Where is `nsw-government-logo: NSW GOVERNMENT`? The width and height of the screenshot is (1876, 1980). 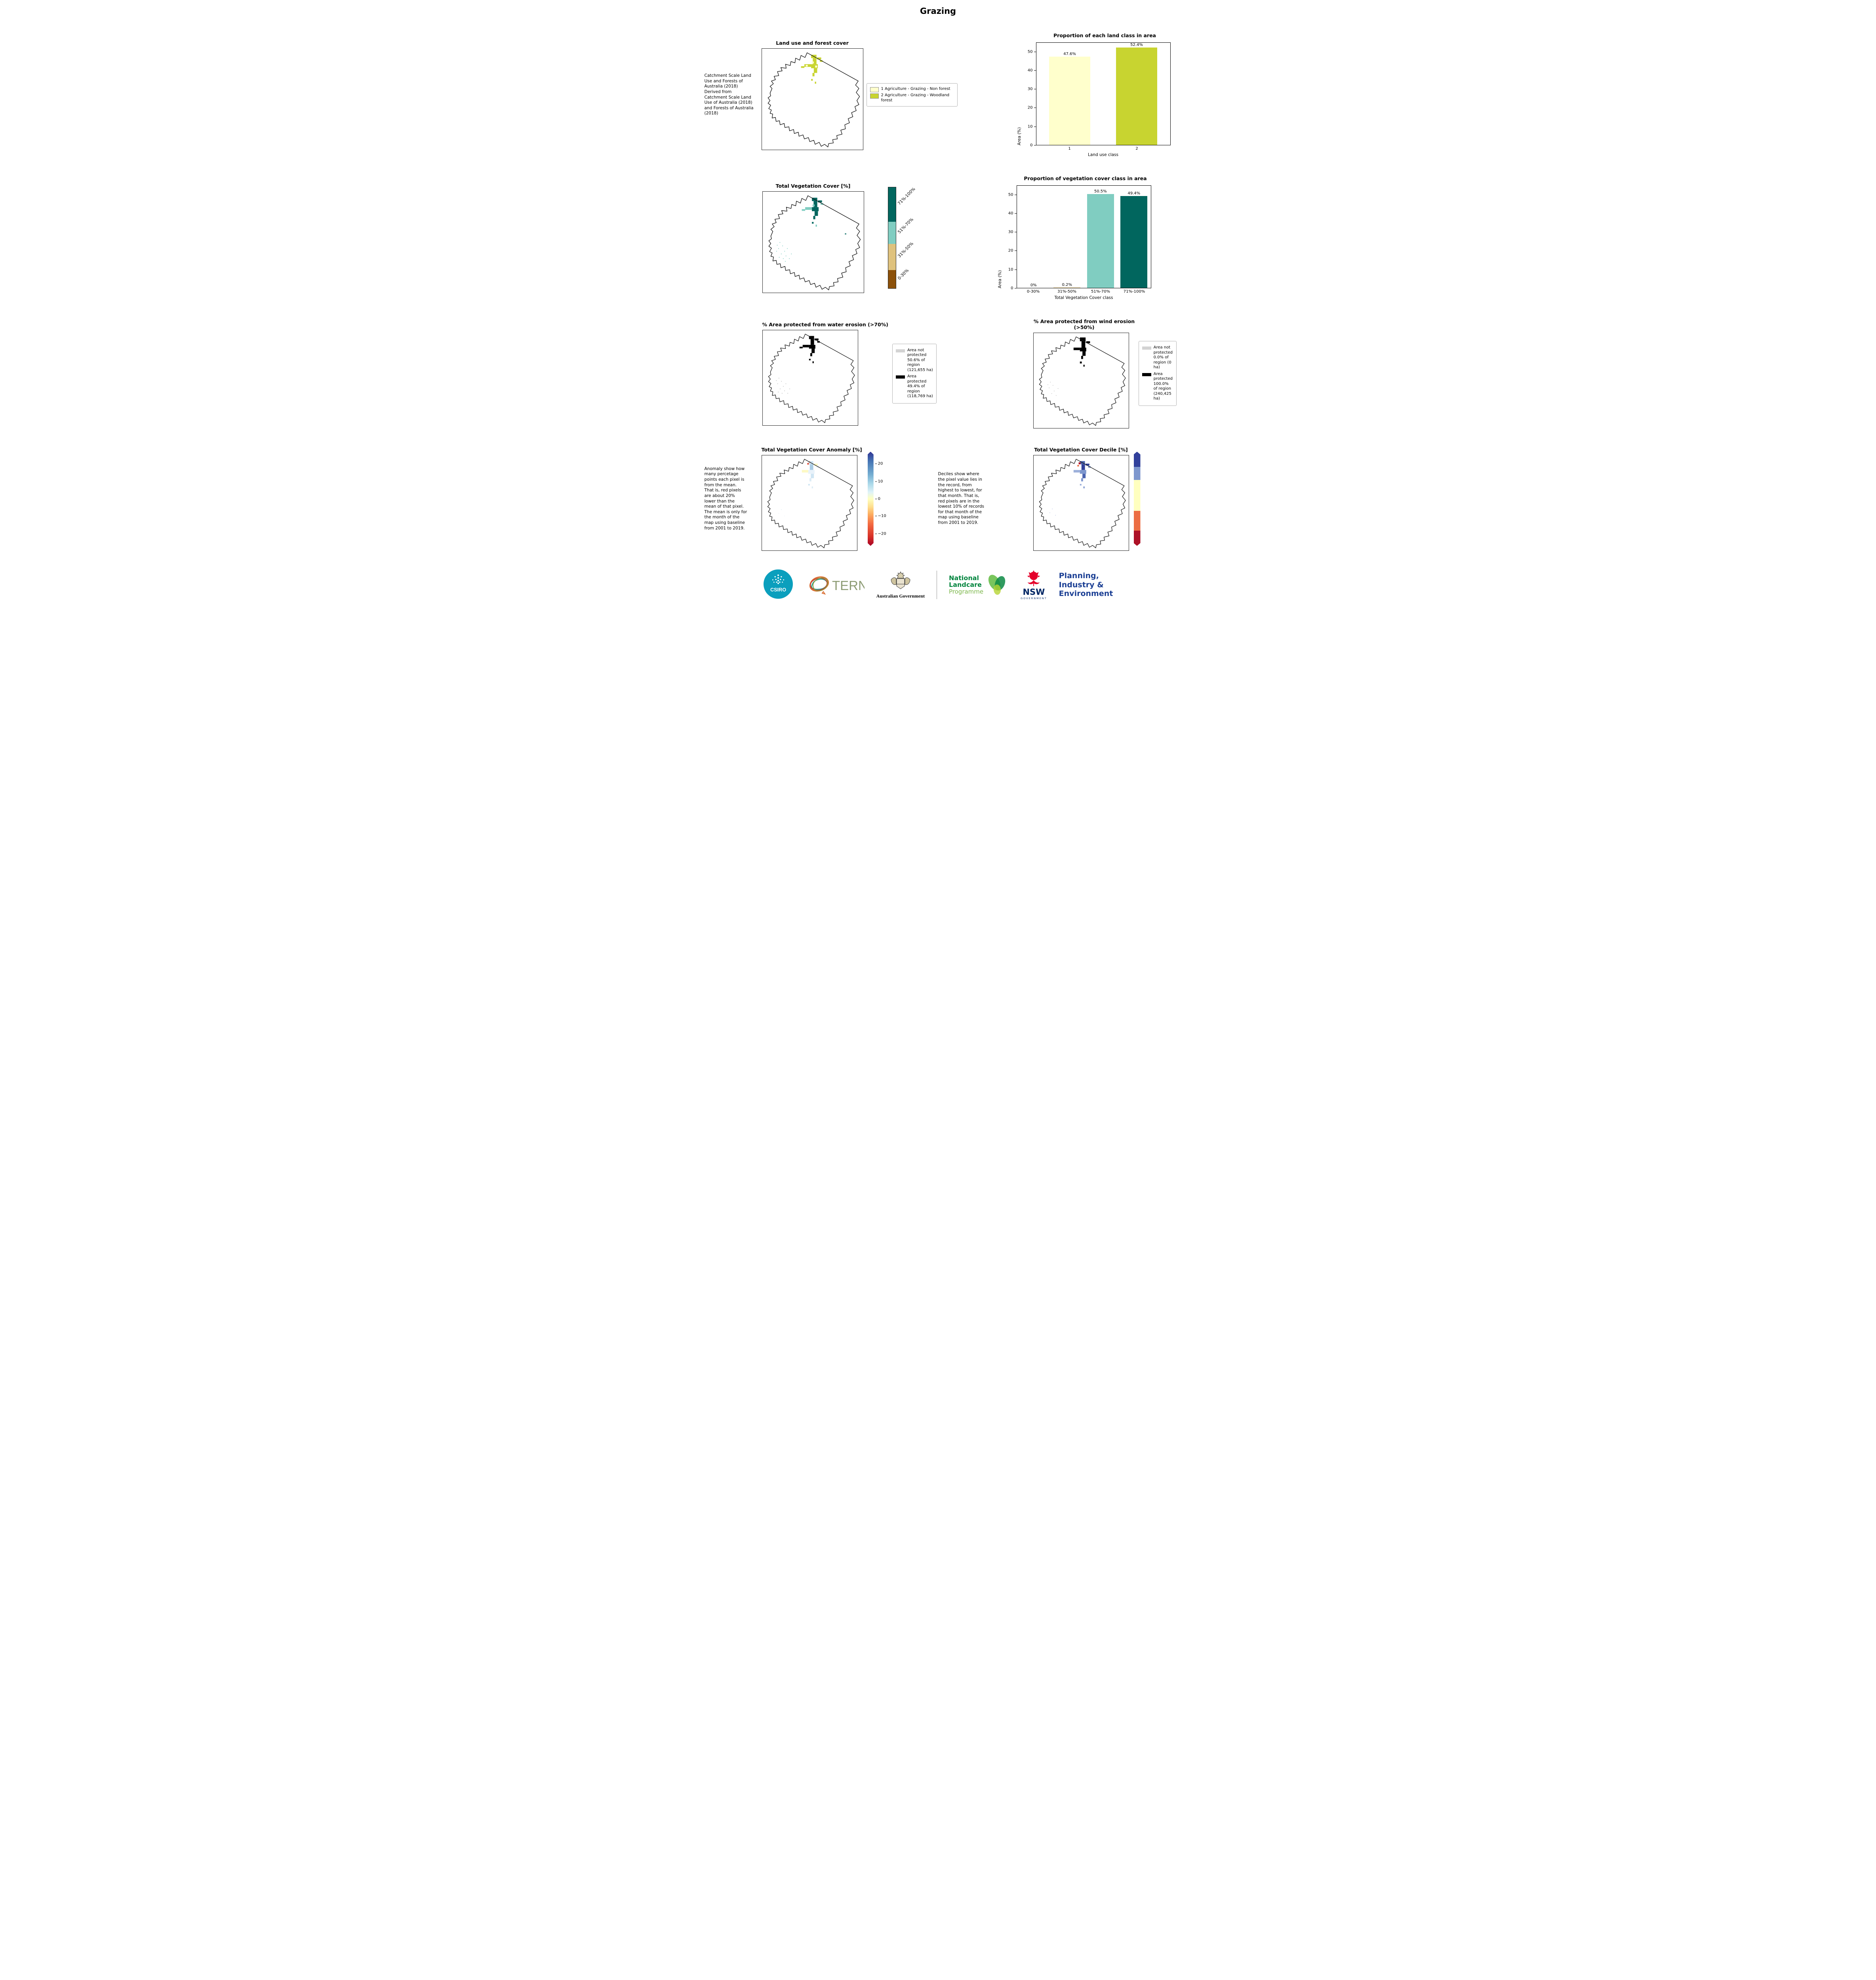 nsw-government-logo: NSW GOVERNMENT is located at coordinates (1034, 585).